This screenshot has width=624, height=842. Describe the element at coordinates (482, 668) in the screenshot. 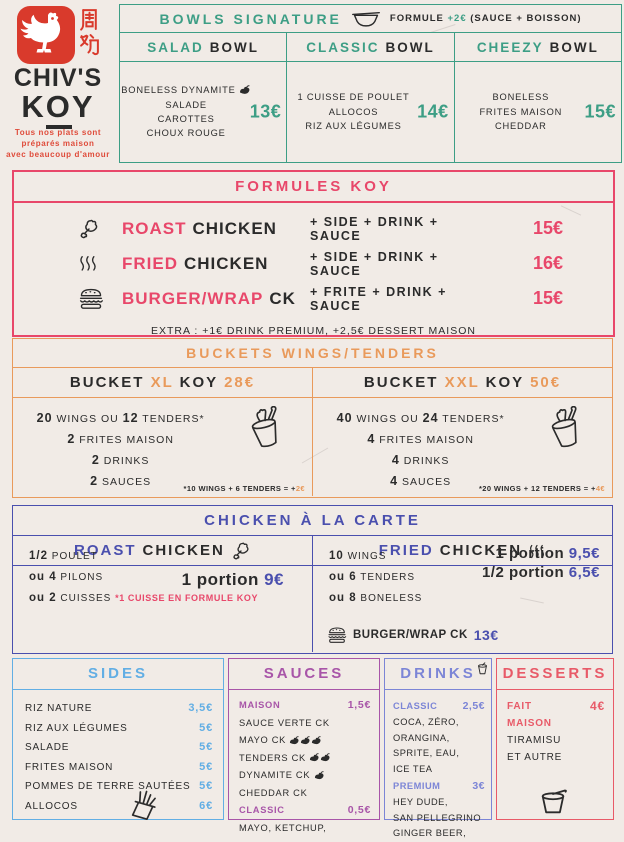

I see `cup-icon` at that location.